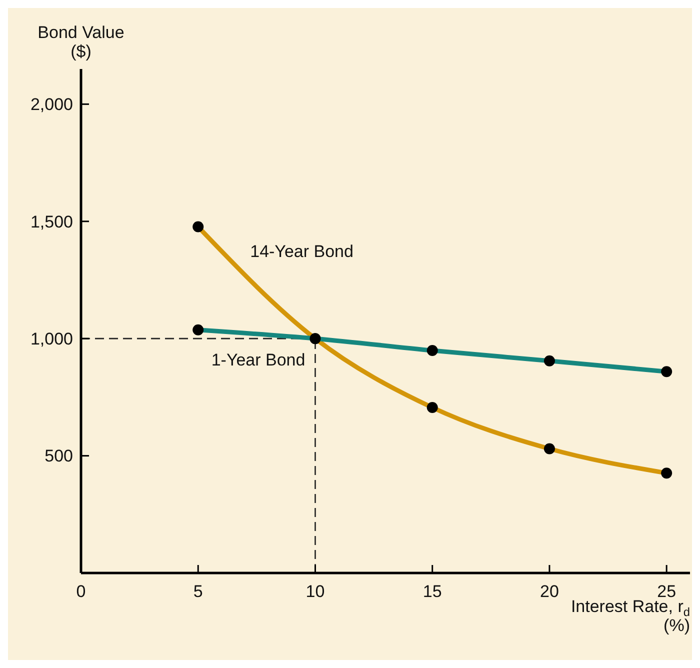 The width and height of the screenshot is (700, 668). What do you see at coordinates (258, 360) in the screenshot?
I see `series-label: 1-Year Bond` at bounding box center [258, 360].